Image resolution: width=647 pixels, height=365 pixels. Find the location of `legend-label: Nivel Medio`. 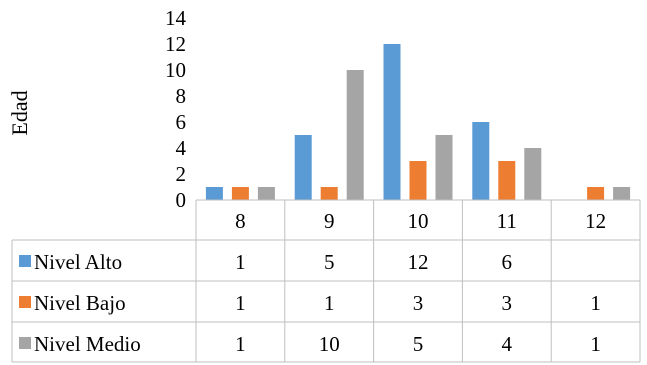

legend-label: Nivel Medio is located at coordinates (87, 344).